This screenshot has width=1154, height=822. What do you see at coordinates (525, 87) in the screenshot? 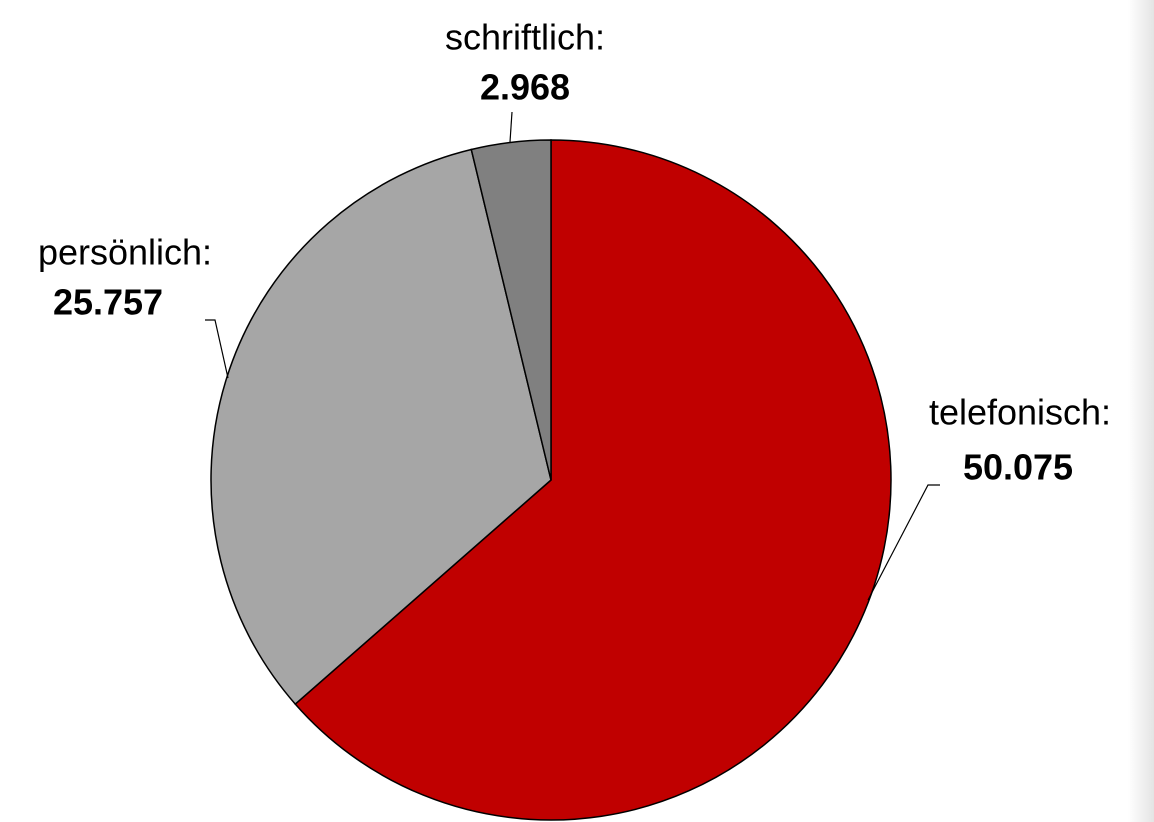
I see `value-label: 2.968` at bounding box center [525, 87].